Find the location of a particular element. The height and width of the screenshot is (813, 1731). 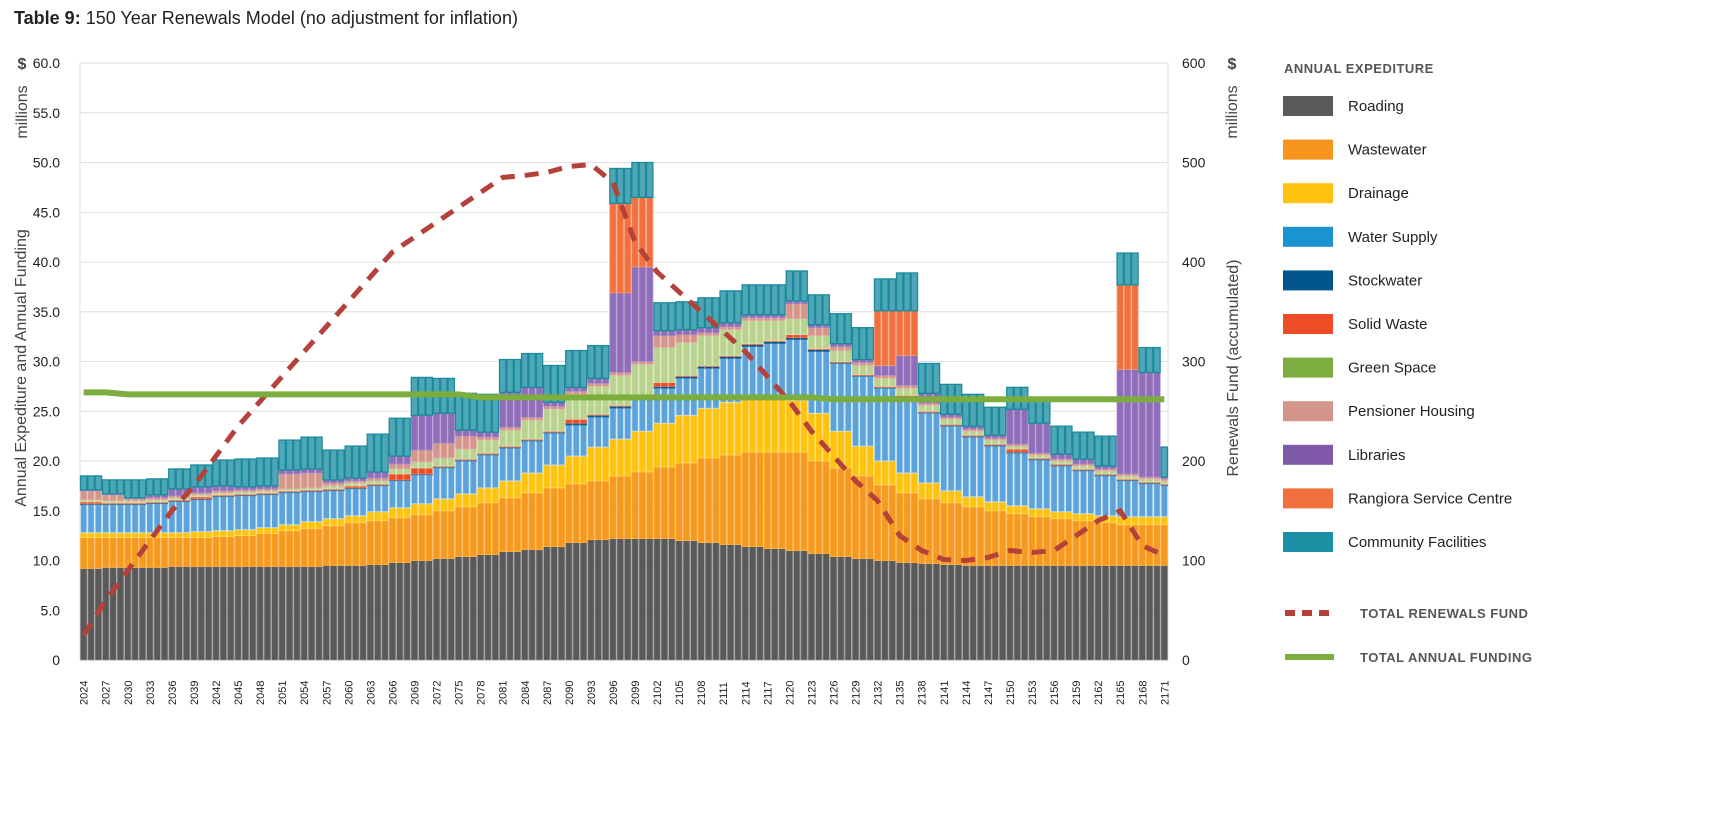

annual-funding-line is located at coordinates (624, 396).